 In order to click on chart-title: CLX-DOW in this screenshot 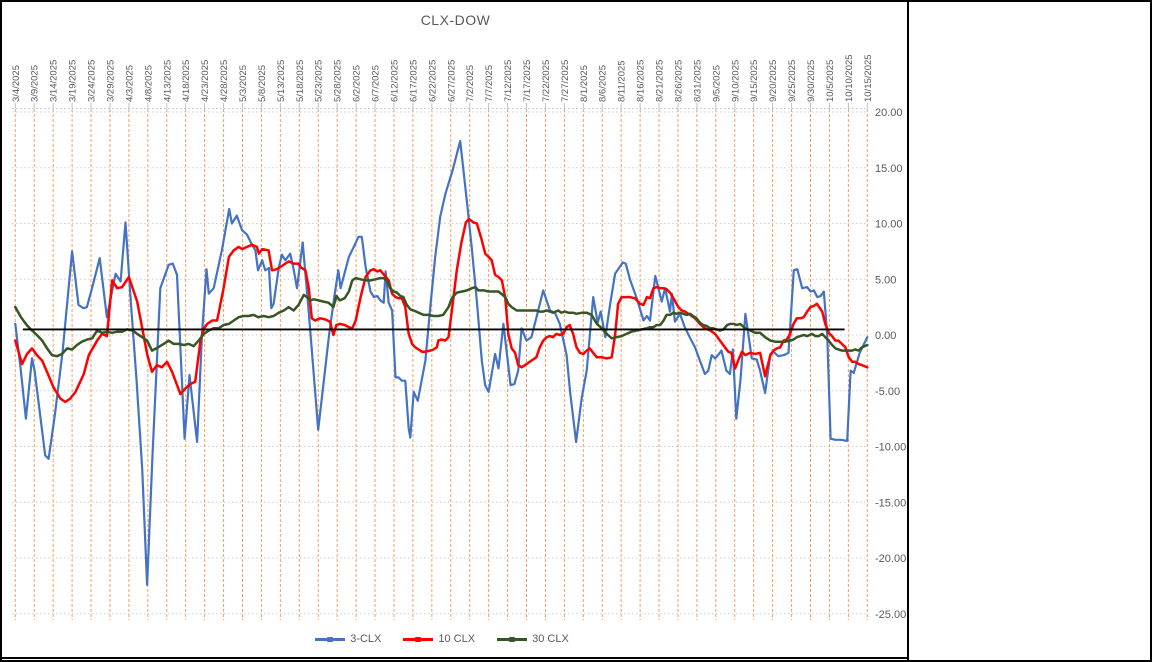, I will do `click(455, 20)`.